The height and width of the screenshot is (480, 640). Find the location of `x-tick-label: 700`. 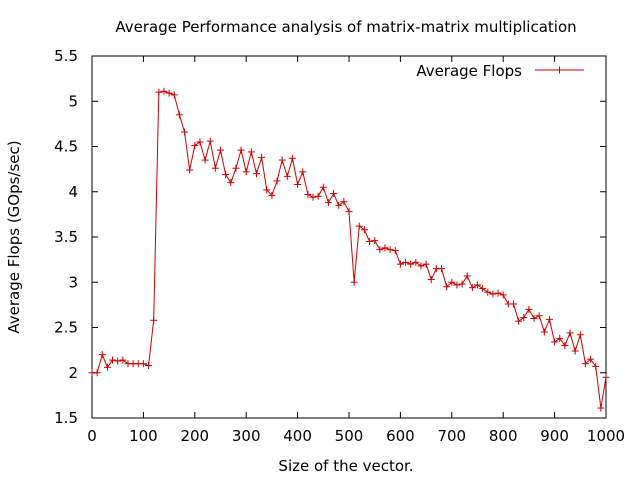

x-tick-label: 700 is located at coordinates (451, 436).